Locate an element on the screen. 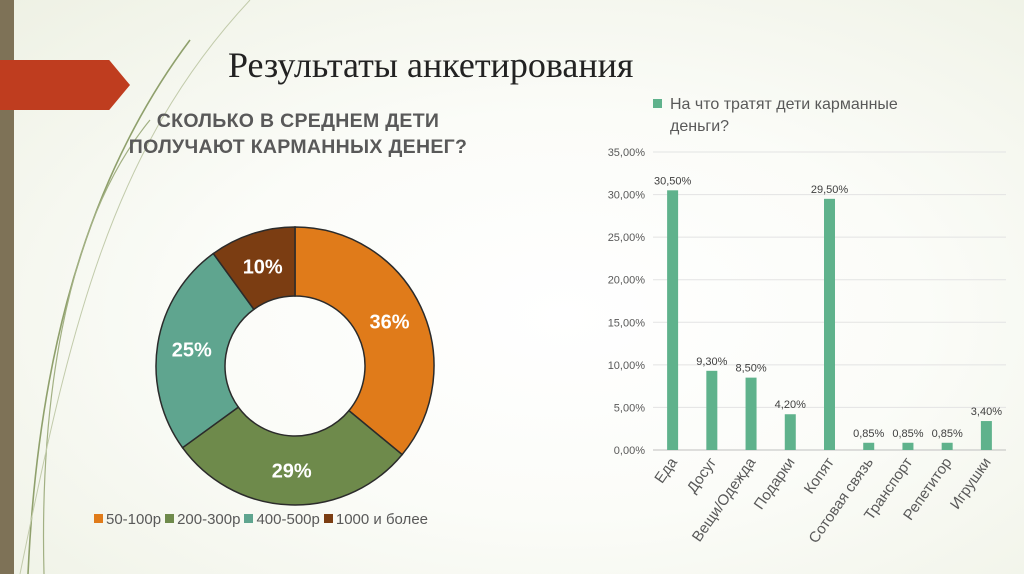 Image resolution: width=1024 pixels, height=574 pixels. bar-data-label-9: 3,40% is located at coordinates (986, 412).